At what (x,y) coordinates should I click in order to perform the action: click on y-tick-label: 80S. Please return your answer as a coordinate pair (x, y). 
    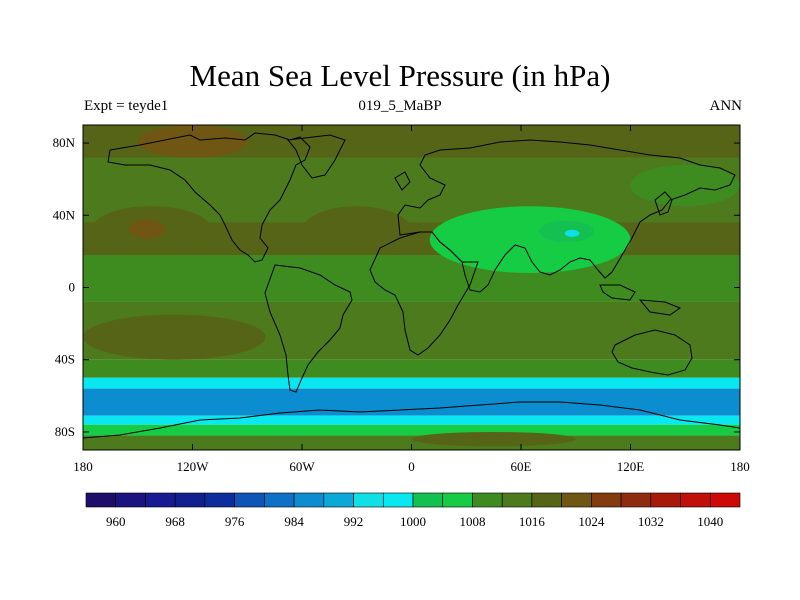
    Looking at the image, I should click on (65, 431).